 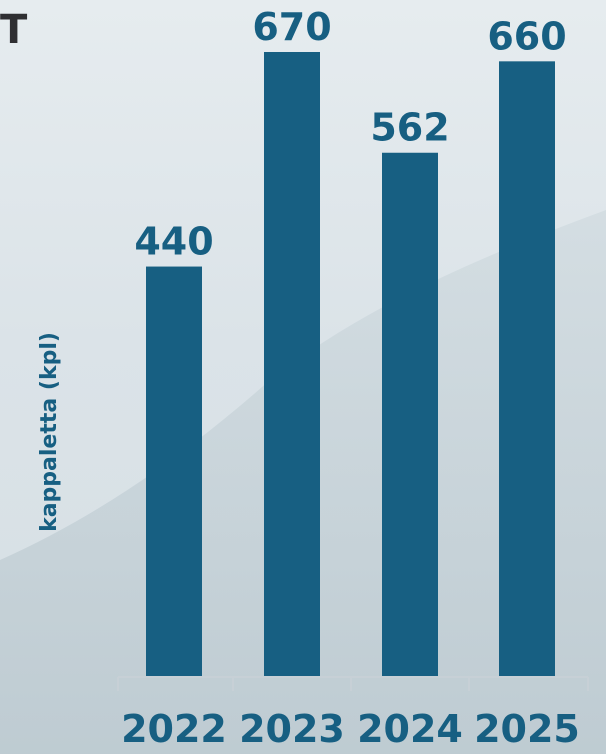 What do you see at coordinates (174, 729) in the screenshot?
I see `x-tick-label-2022: 2022` at bounding box center [174, 729].